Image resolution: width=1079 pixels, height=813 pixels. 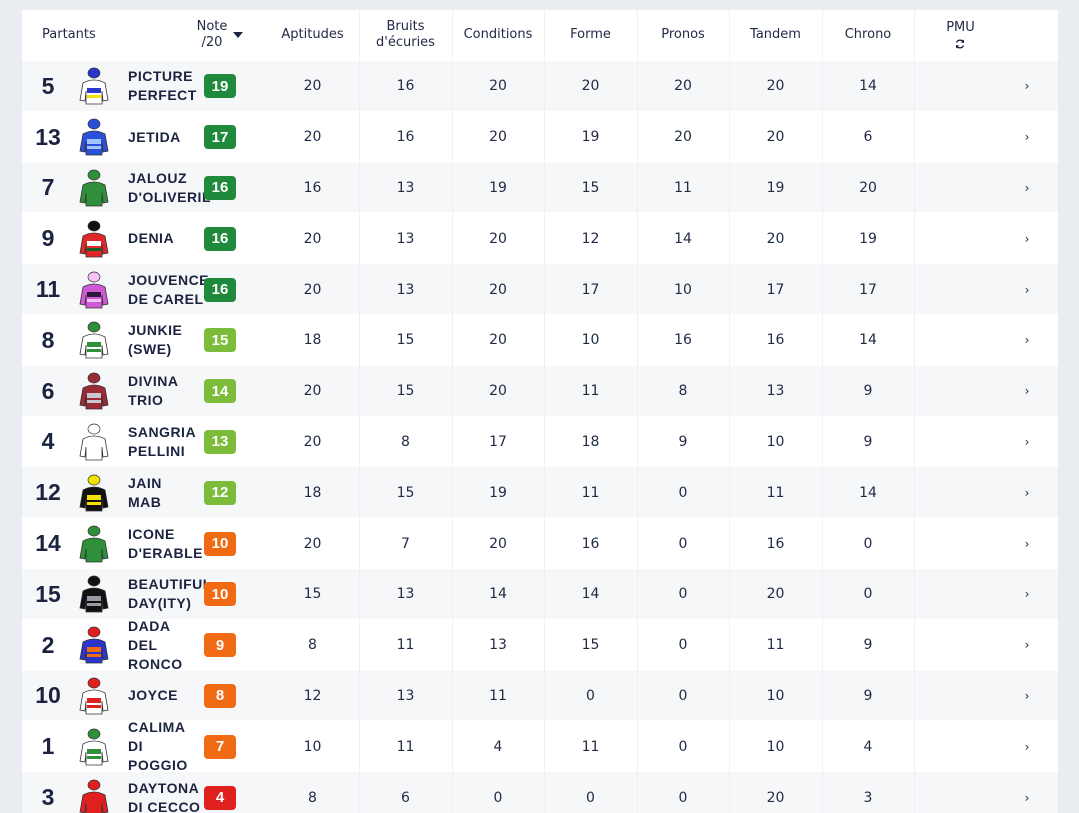 I want to click on conditions-score: 0, so click(x=498, y=792).